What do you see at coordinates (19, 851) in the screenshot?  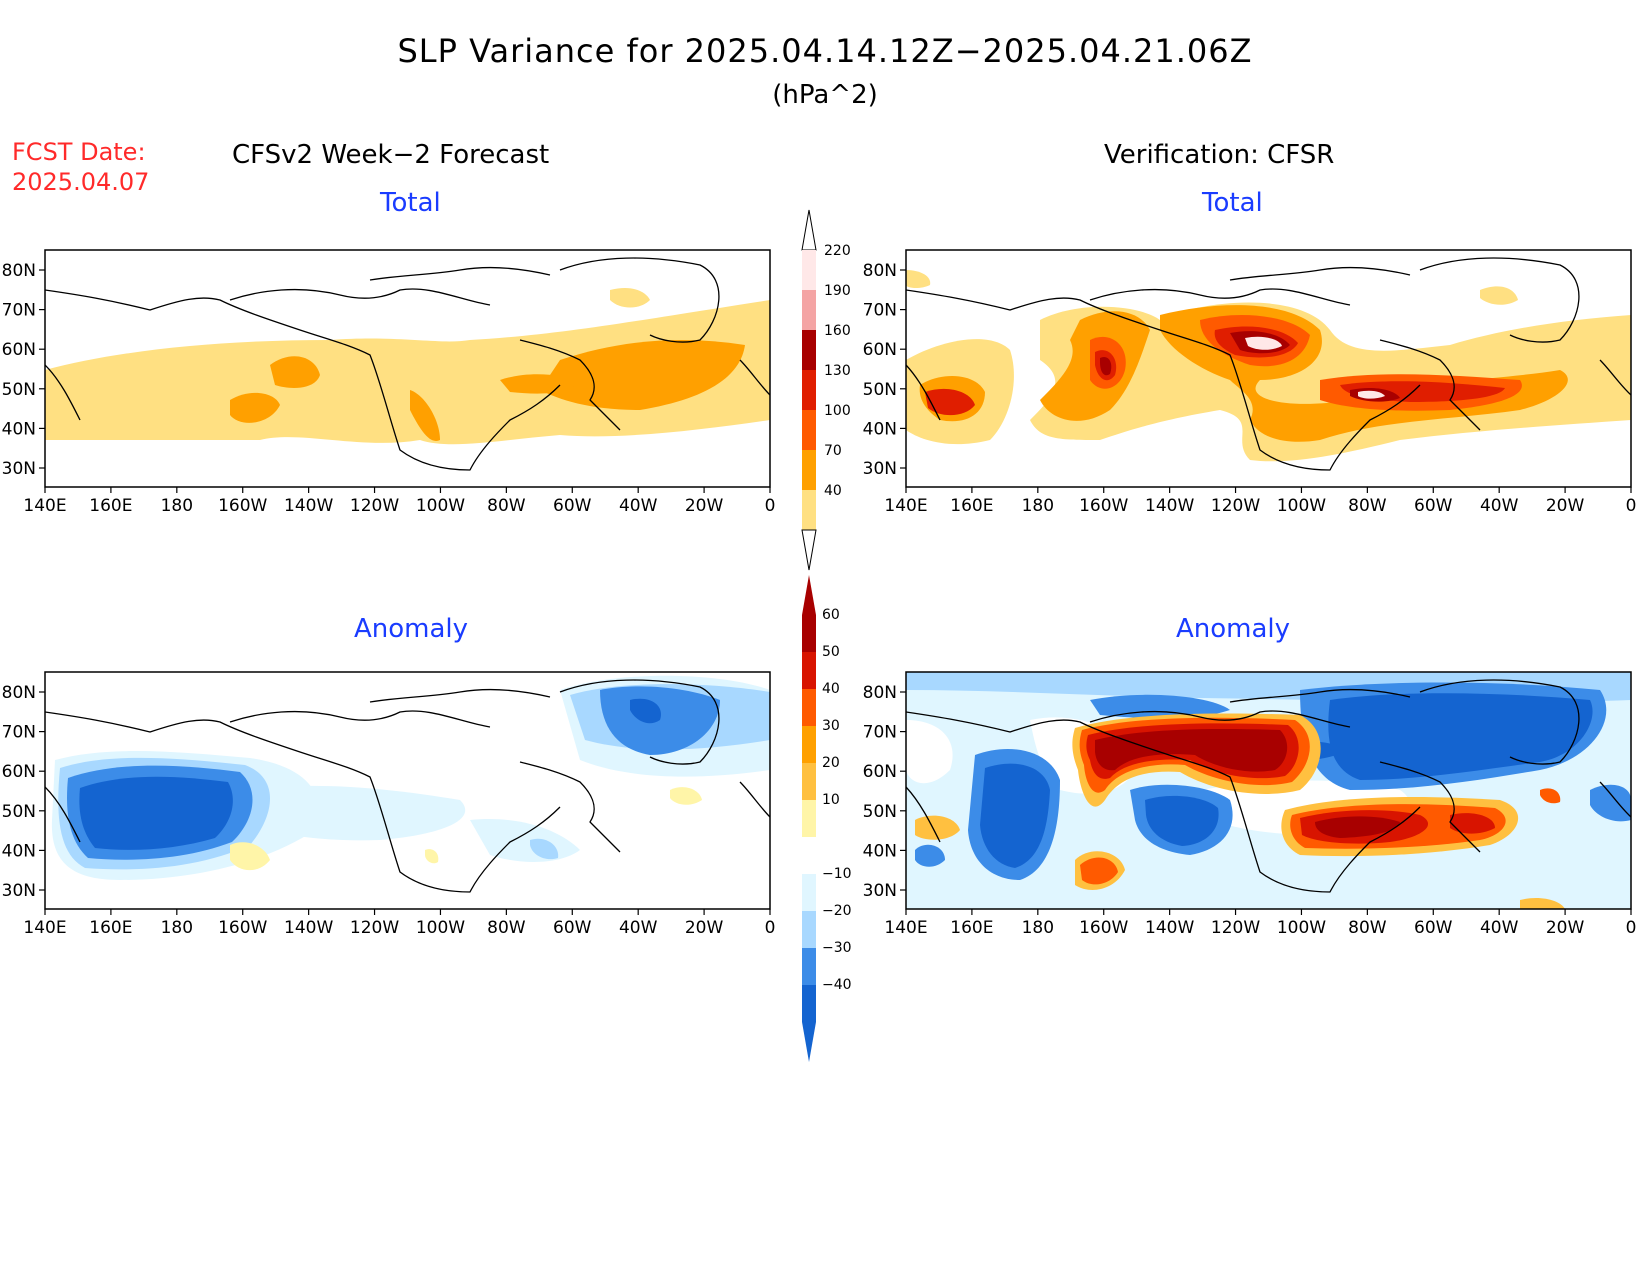 I see `lat-label-forecast-anomaly: 40N` at bounding box center [19, 851].